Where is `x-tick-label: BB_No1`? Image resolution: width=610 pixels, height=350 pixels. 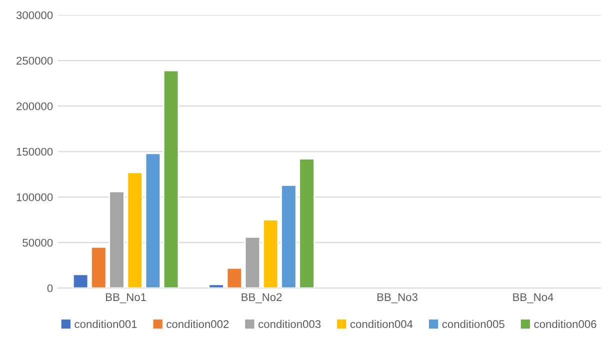
x-tick-label: BB_No1 is located at coordinates (126, 298).